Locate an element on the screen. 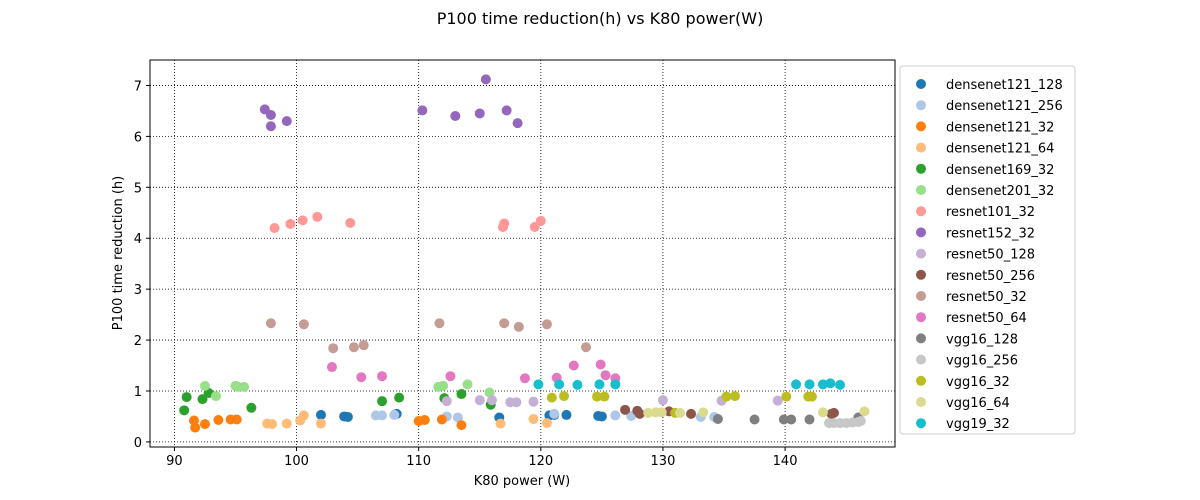 The image size is (1200, 500). x-tick-label: 120 is located at coordinates (540, 461).